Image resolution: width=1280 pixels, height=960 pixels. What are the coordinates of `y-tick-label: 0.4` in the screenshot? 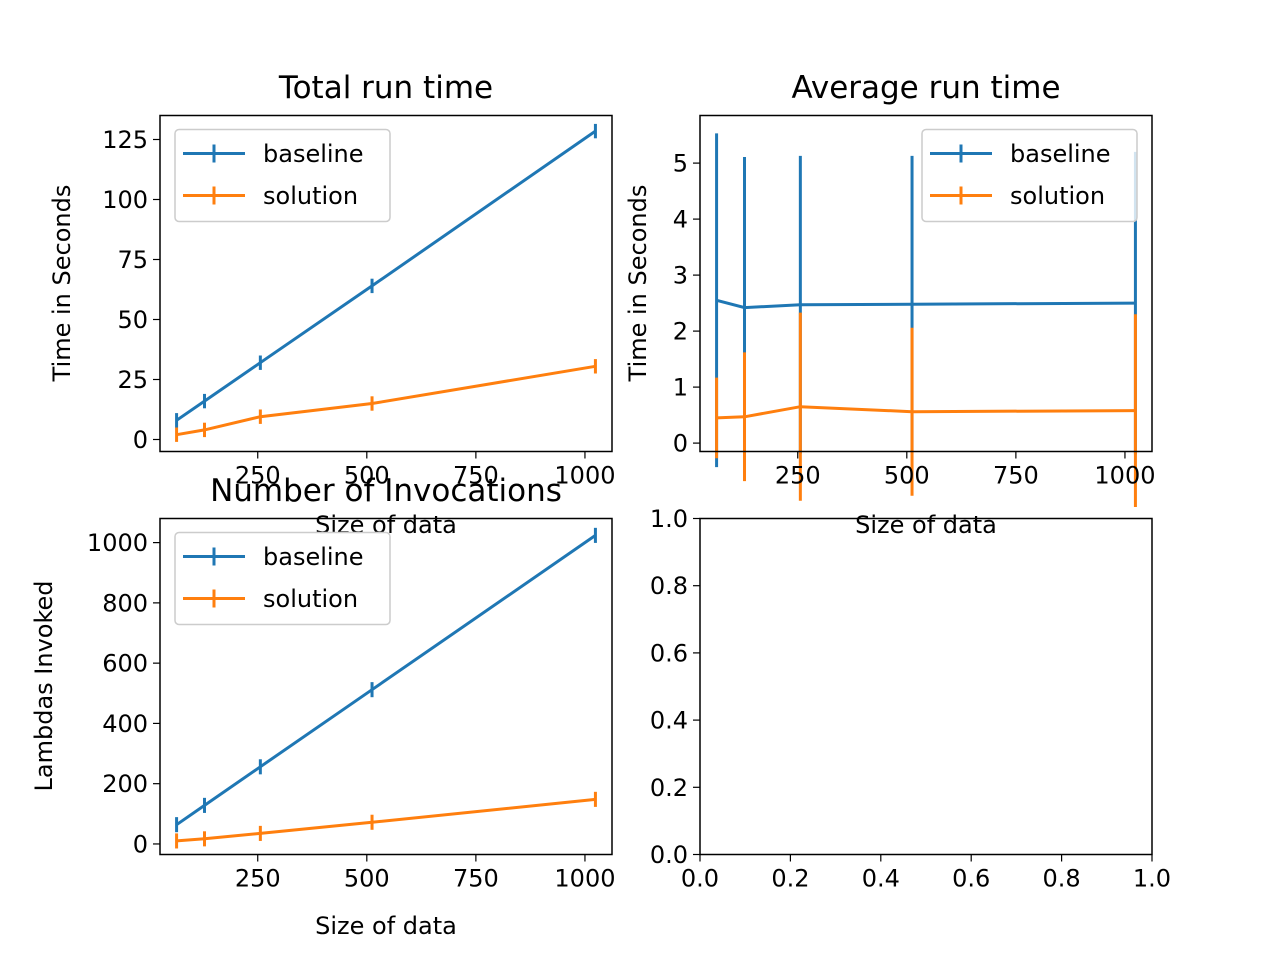 It's located at (669, 721).